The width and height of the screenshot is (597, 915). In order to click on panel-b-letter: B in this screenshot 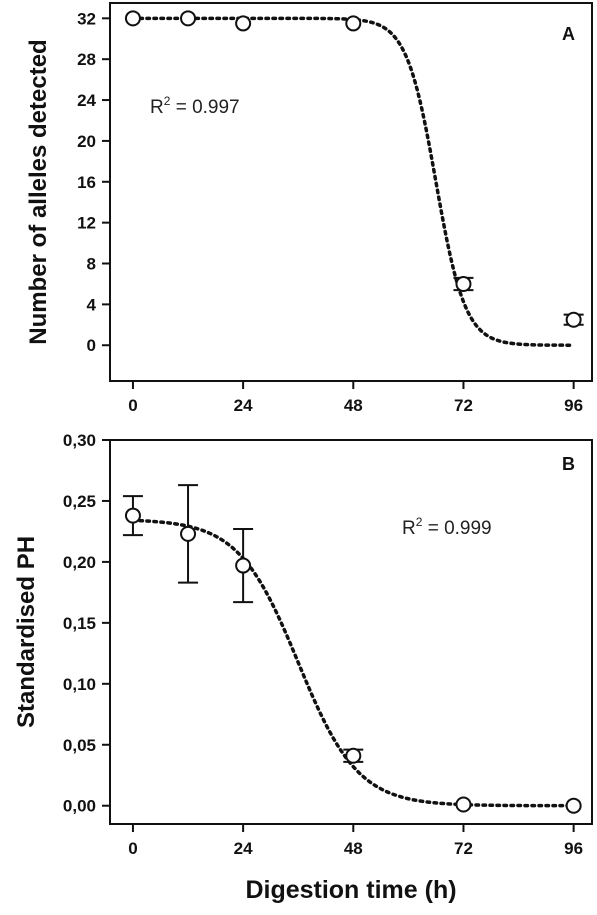, I will do `click(568, 464)`.